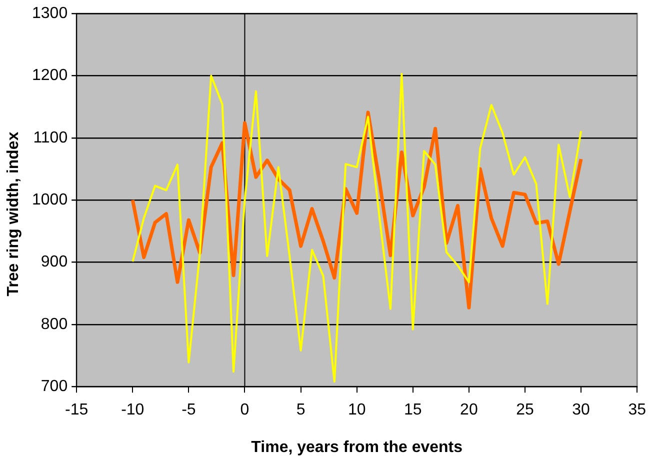 The width and height of the screenshot is (654, 465). Describe the element at coordinates (132, 410) in the screenshot. I see `x-tick-label: -10` at that location.